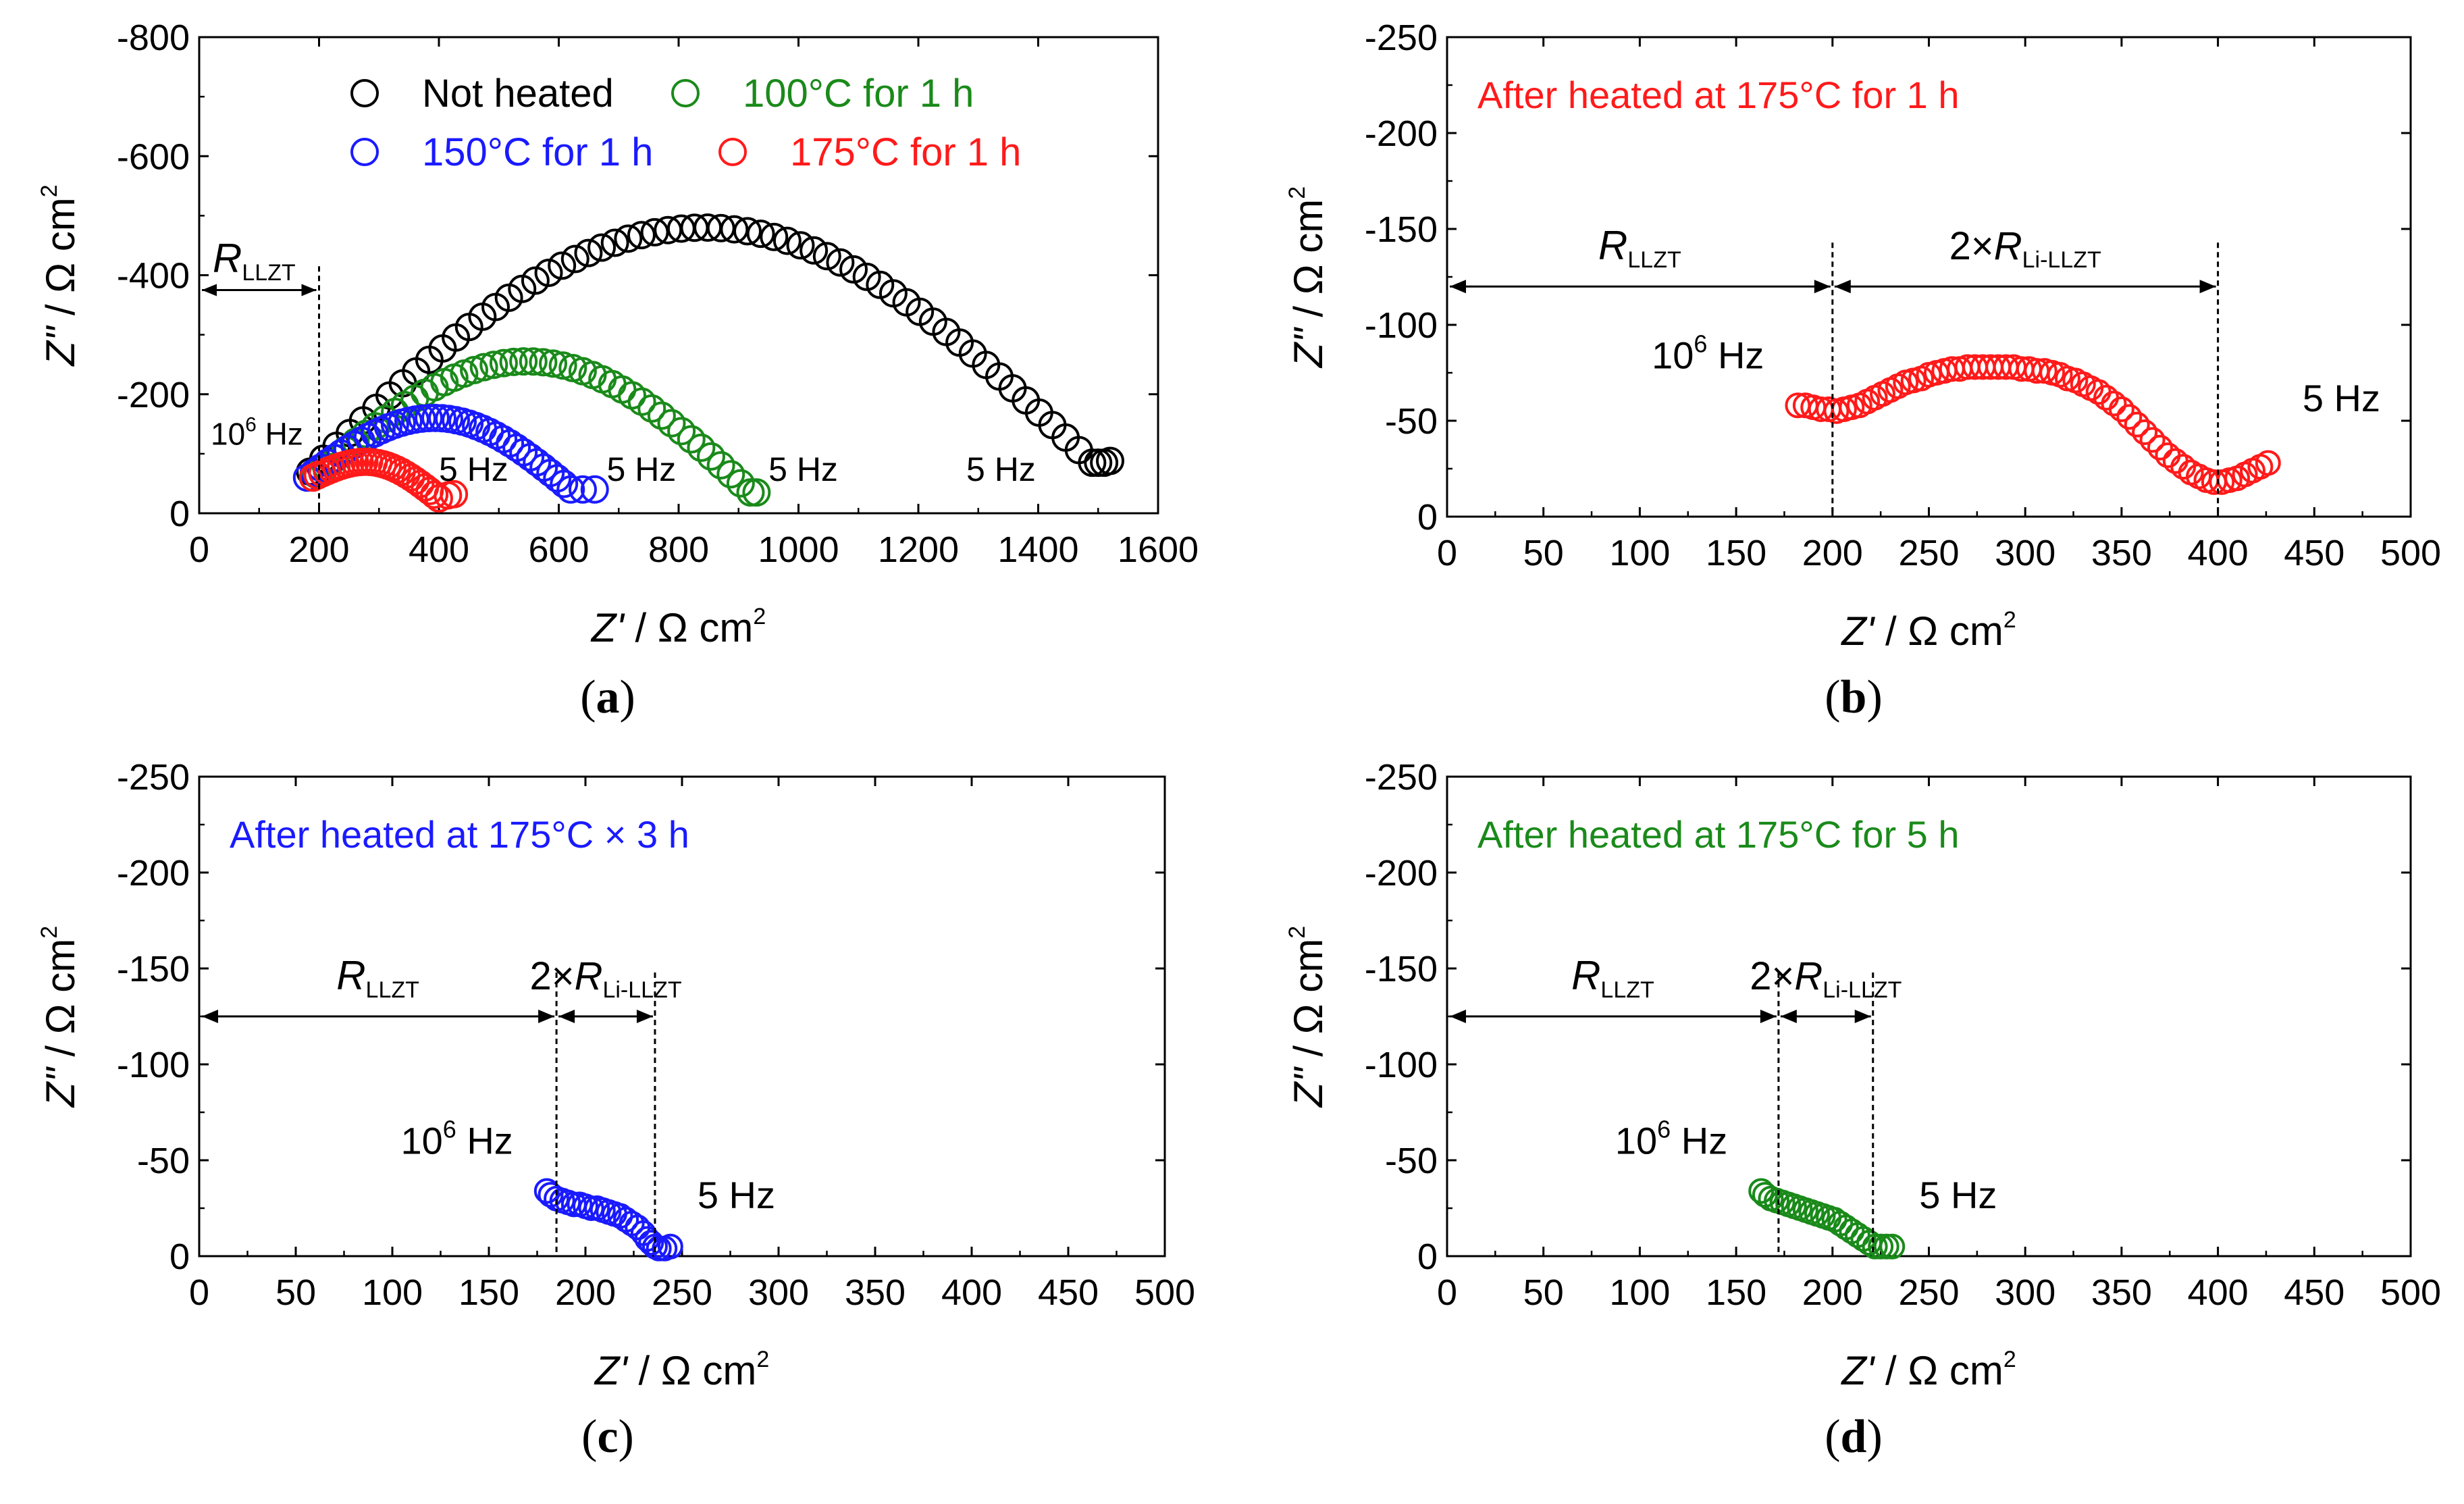 The image size is (2464, 1504). Describe the element at coordinates (518, 93) in the screenshot. I see `legend-label: Not heated` at that location.